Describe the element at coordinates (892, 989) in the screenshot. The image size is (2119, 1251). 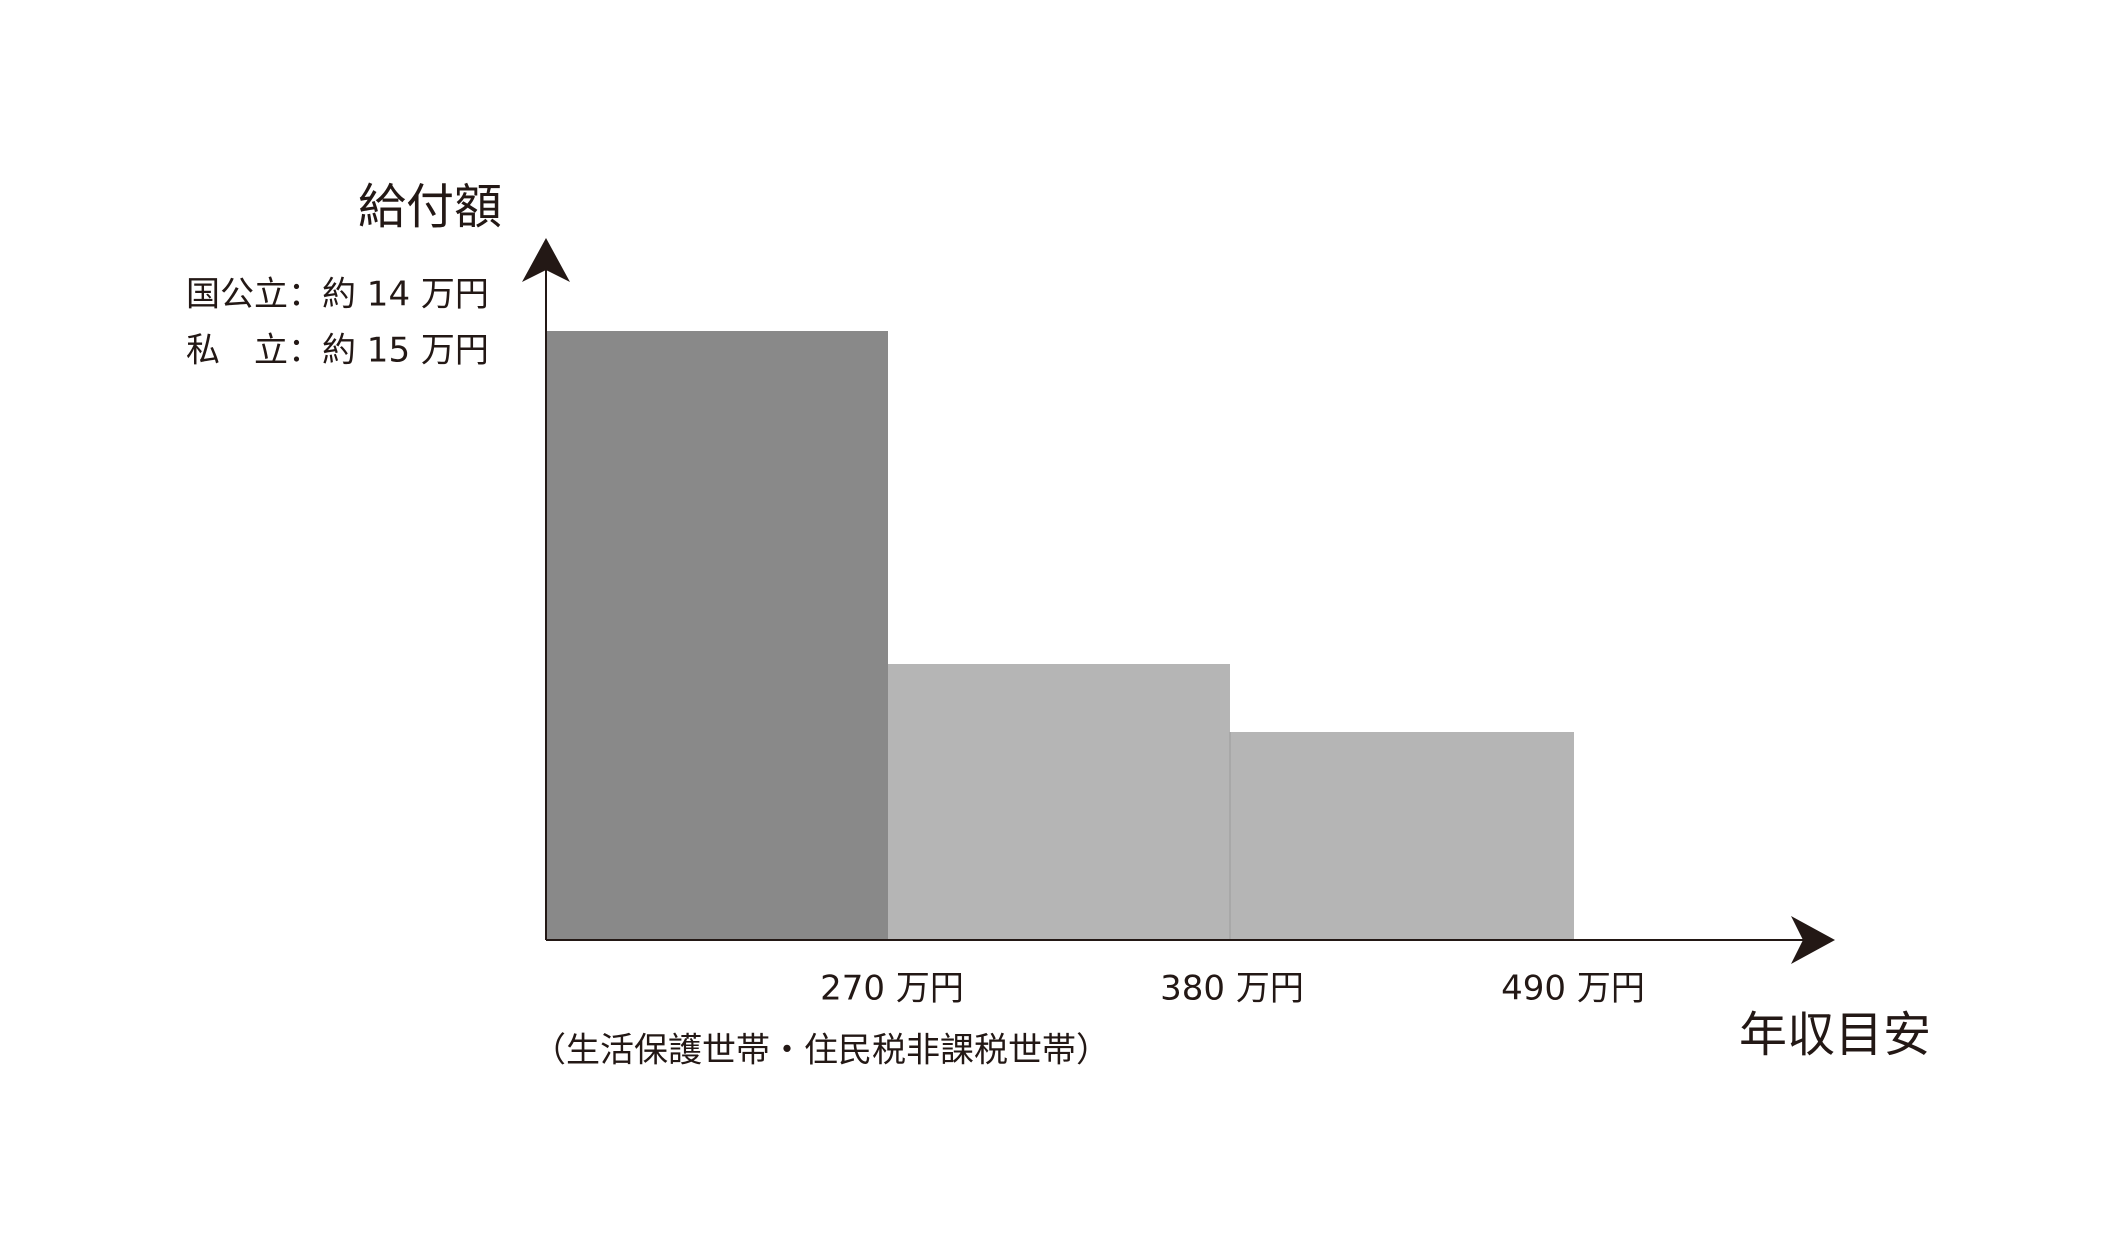
I see `x-tick-label: 270 万円` at that location.